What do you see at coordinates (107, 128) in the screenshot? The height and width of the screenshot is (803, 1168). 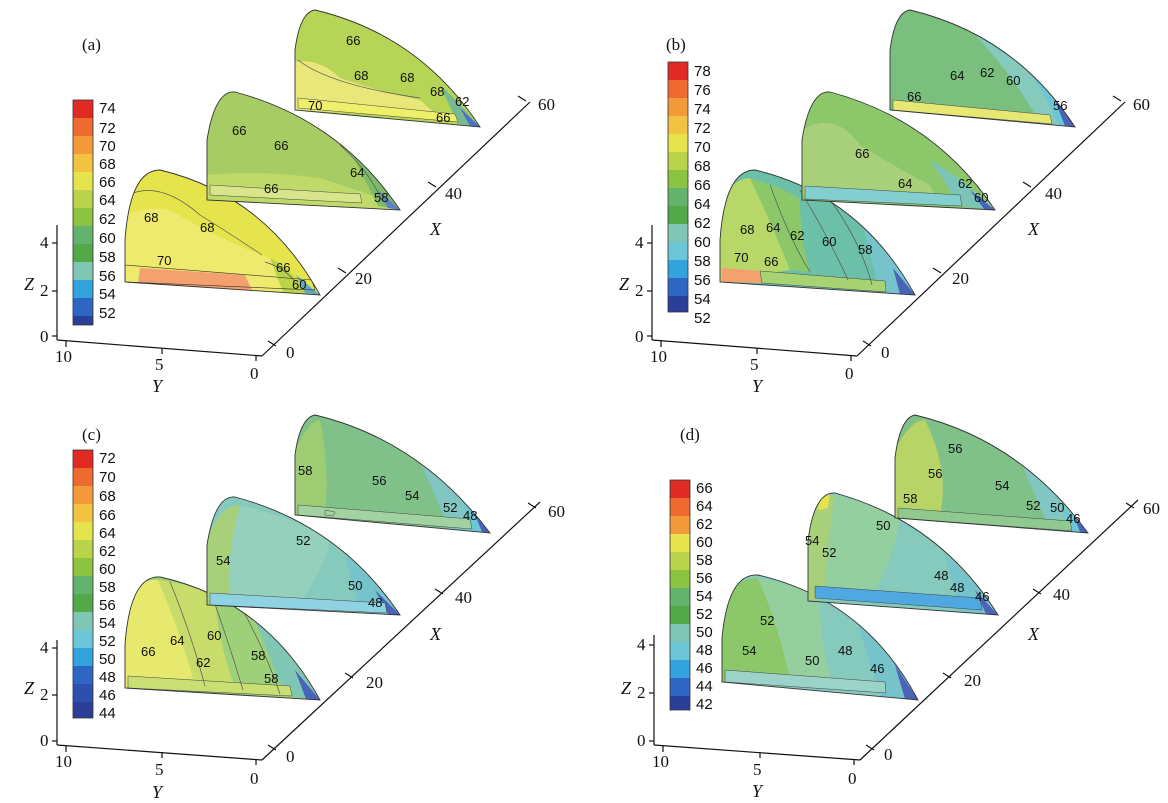 I see `colorbar-a-tick: 72` at bounding box center [107, 128].